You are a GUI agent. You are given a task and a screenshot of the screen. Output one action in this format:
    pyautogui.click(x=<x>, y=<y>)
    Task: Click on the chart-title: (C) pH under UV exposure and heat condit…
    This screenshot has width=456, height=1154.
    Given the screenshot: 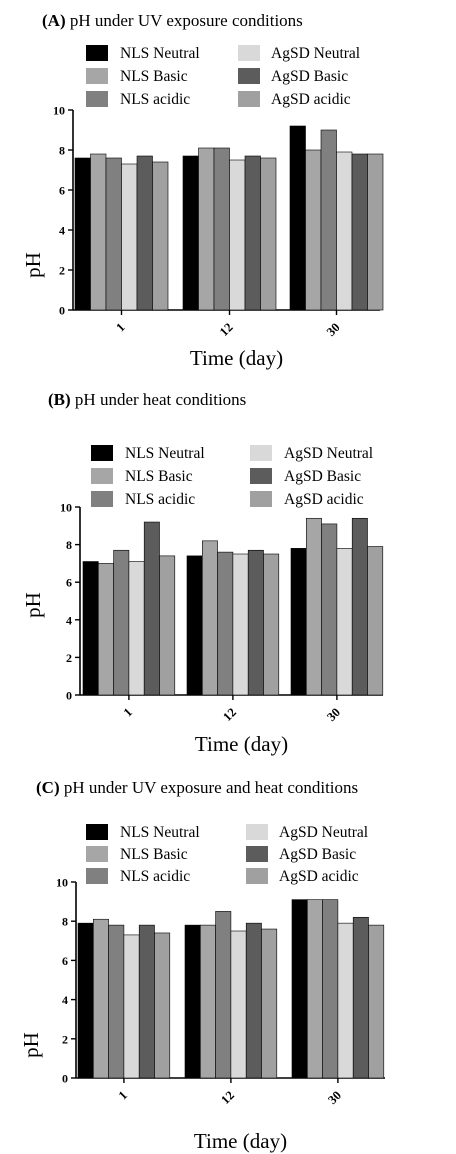 What is the action you would take?
    pyautogui.click(x=197, y=787)
    